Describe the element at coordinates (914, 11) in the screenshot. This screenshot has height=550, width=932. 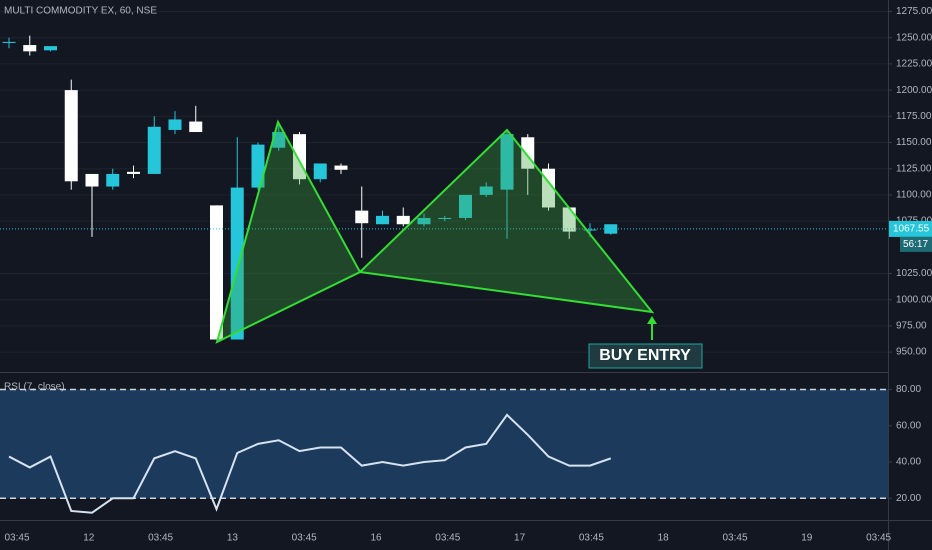
I see `y-tick-label: 1275.00` at that location.